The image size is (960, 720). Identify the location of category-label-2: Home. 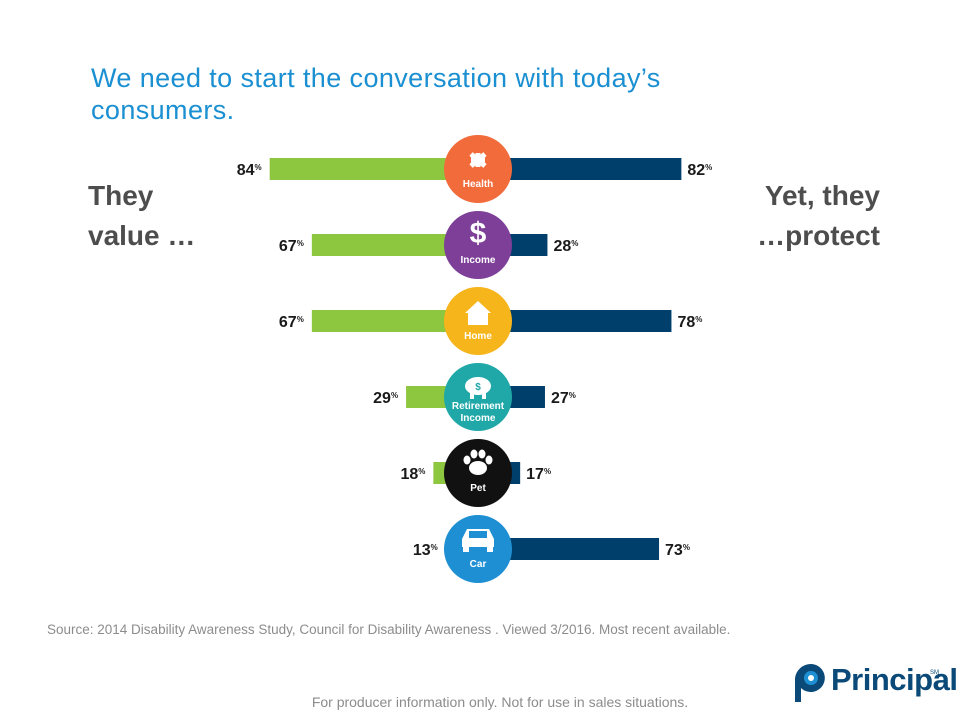
(478, 336).